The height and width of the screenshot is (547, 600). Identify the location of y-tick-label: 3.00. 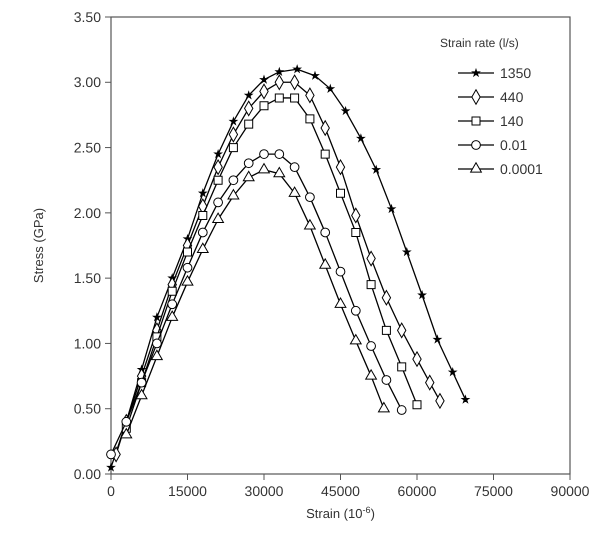
(88, 82).